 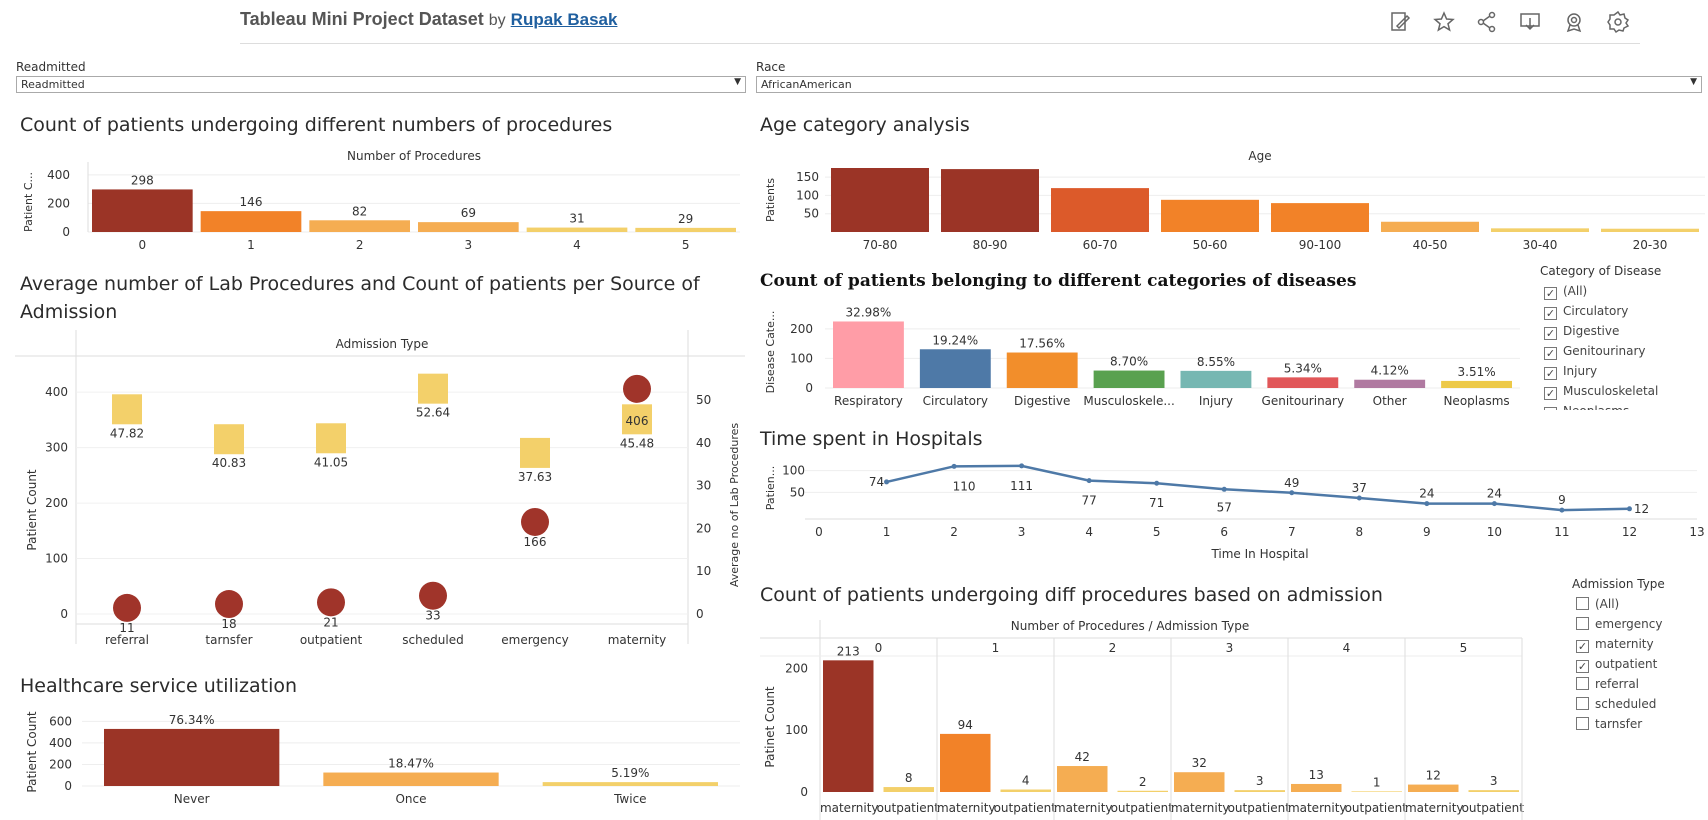 I want to click on y-tick-label: 50, so click(x=811, y=214).